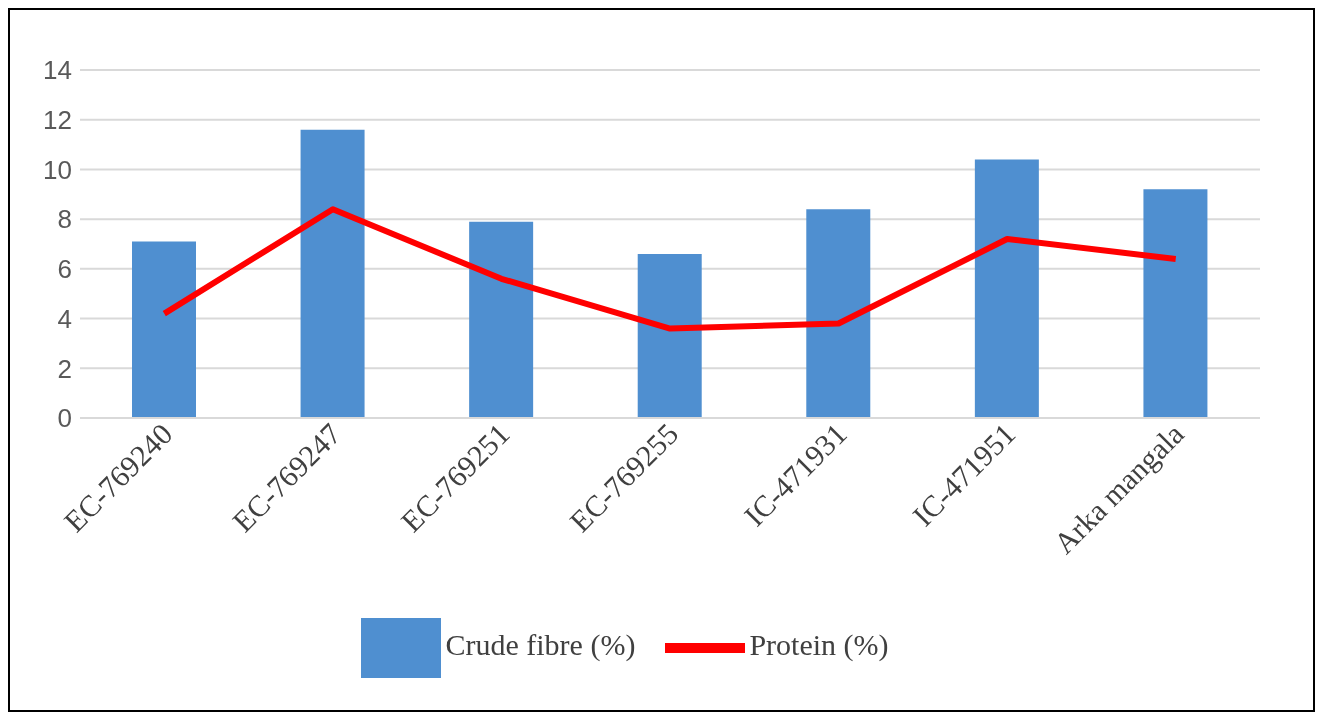 This screenshot has width=1321, height=720. Describe the element at coordinates (57, 119) in the screenshot. I see `y-tick-label: 12` at that location.